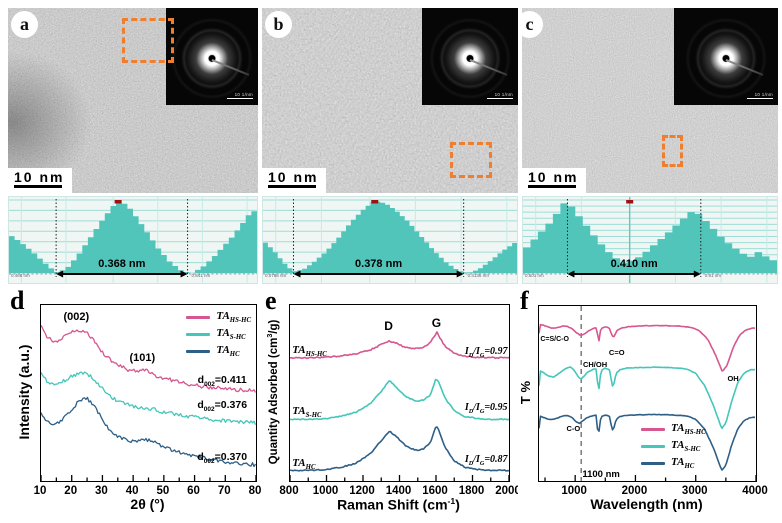  I want to click on x-axis-label: Wavelength (nm), so click(646, 504).